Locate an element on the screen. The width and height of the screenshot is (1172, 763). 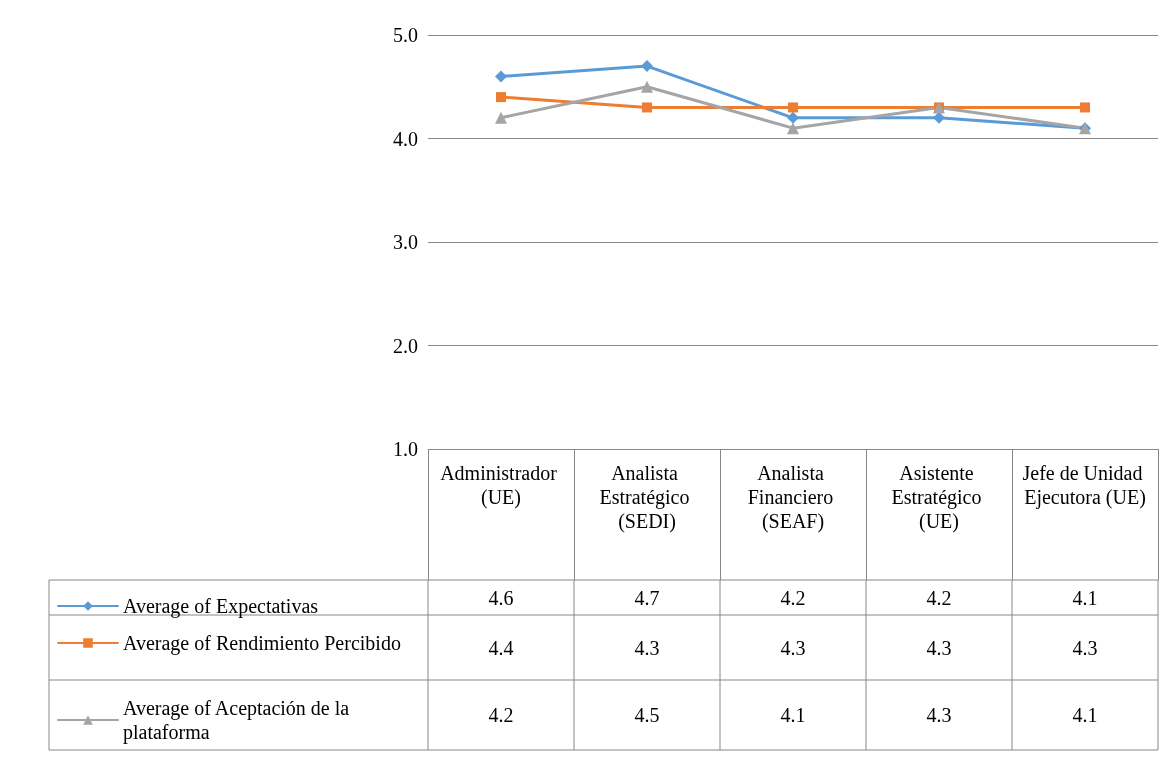
legend-label: Average of Expectativas is located at coordinates (221, 606).